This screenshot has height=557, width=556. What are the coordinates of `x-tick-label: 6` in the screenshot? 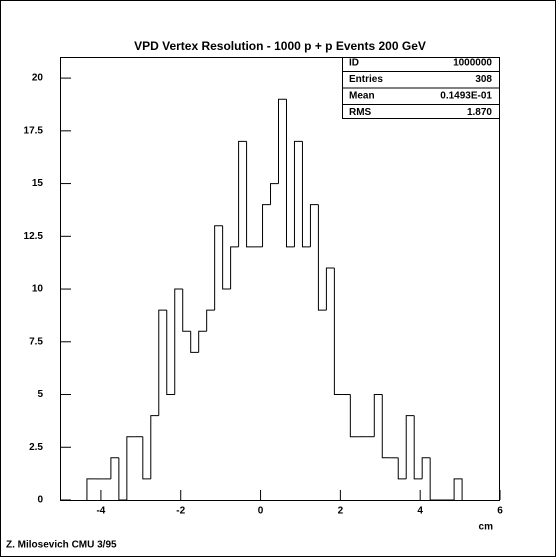 It's located at (500, 511).